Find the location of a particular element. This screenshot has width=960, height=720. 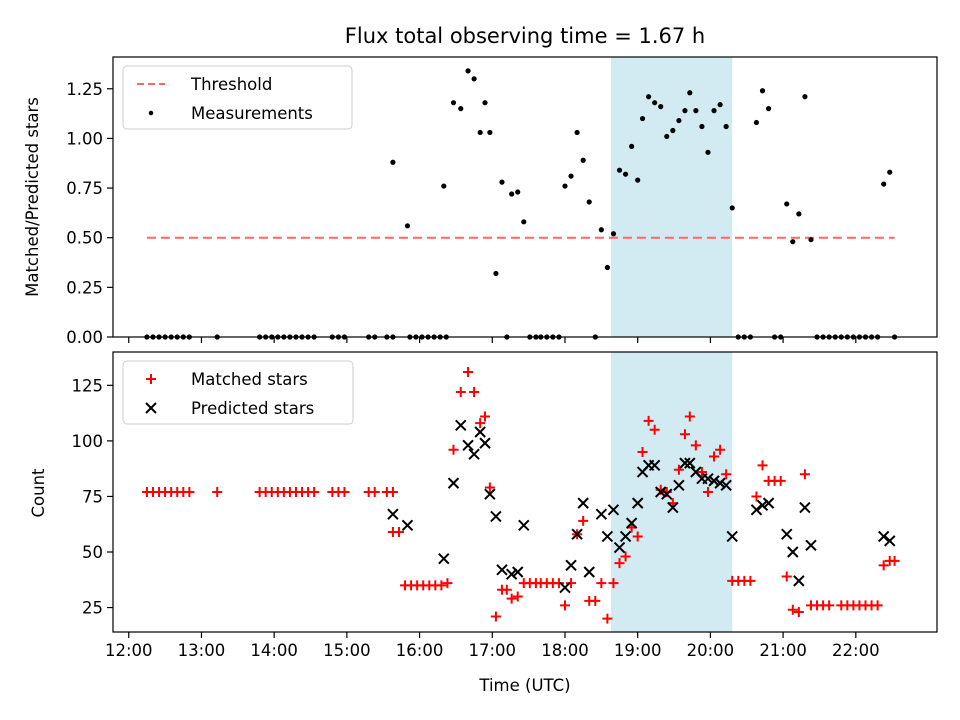

x-tick-label: 21:00 is located at coordinates (783, 650).